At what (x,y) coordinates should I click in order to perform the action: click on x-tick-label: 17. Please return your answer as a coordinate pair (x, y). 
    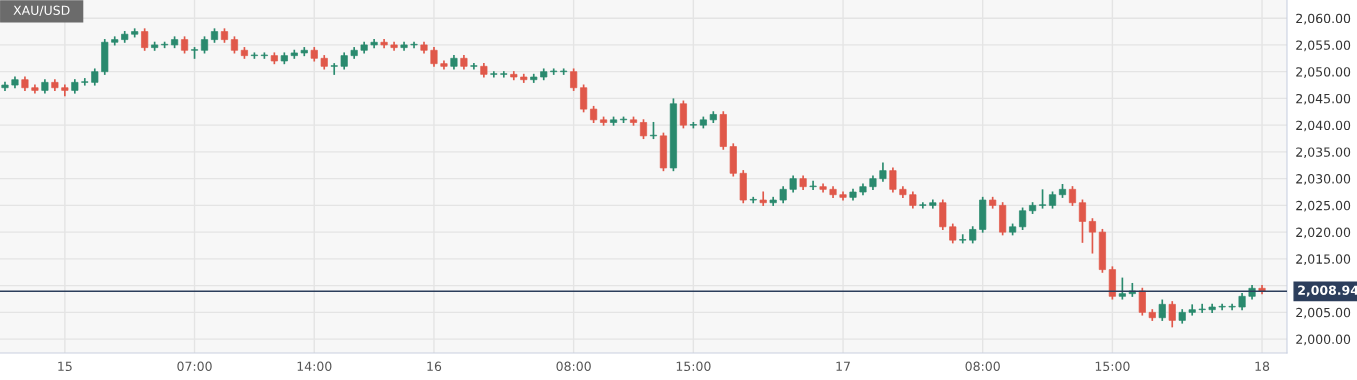
    Looking at the image, I should click on (843, 366).